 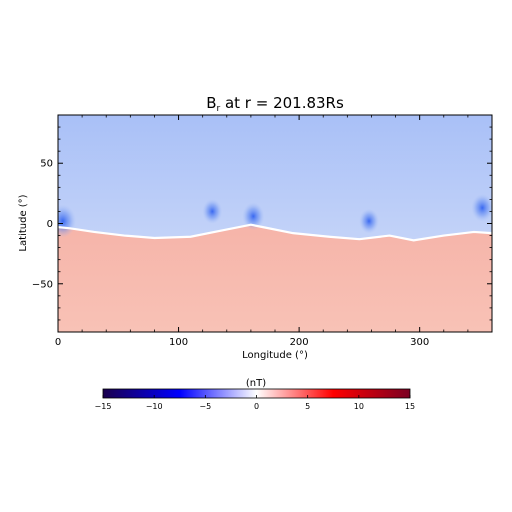 What do you see at coordinates (419, 342) in the screenshot?
I see `x-tick-label: 300` at bounding box center [419, 342].